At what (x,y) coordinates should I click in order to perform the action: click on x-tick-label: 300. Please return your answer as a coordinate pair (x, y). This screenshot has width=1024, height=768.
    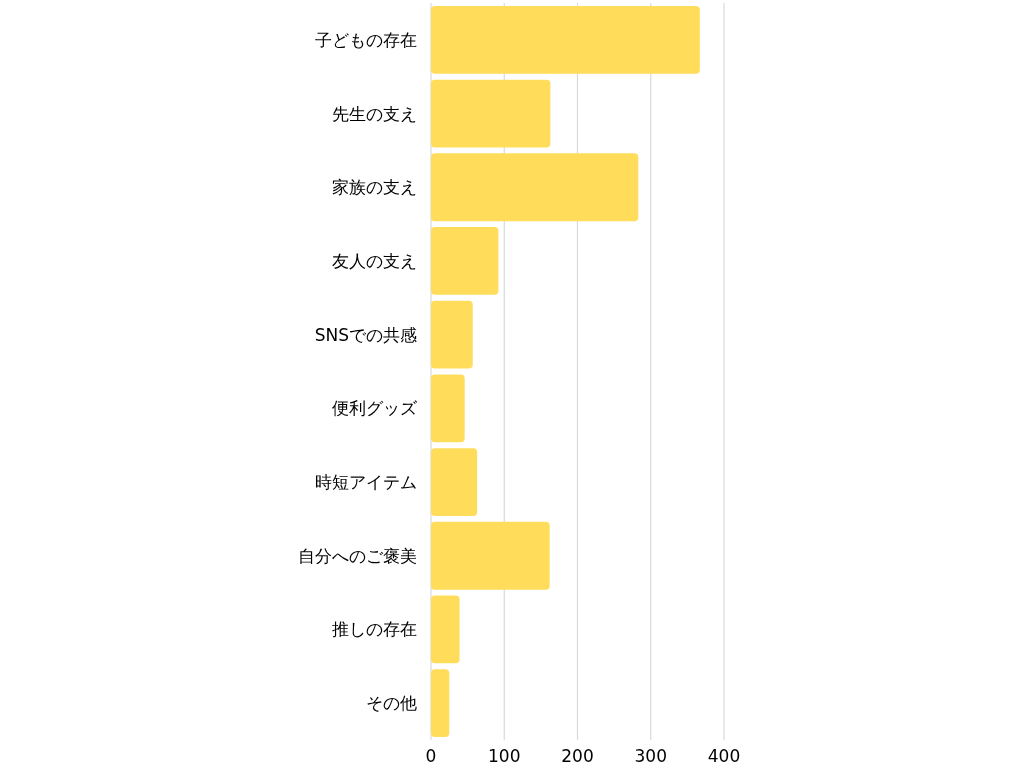
    Looking at the image, I should click on (650, 756).